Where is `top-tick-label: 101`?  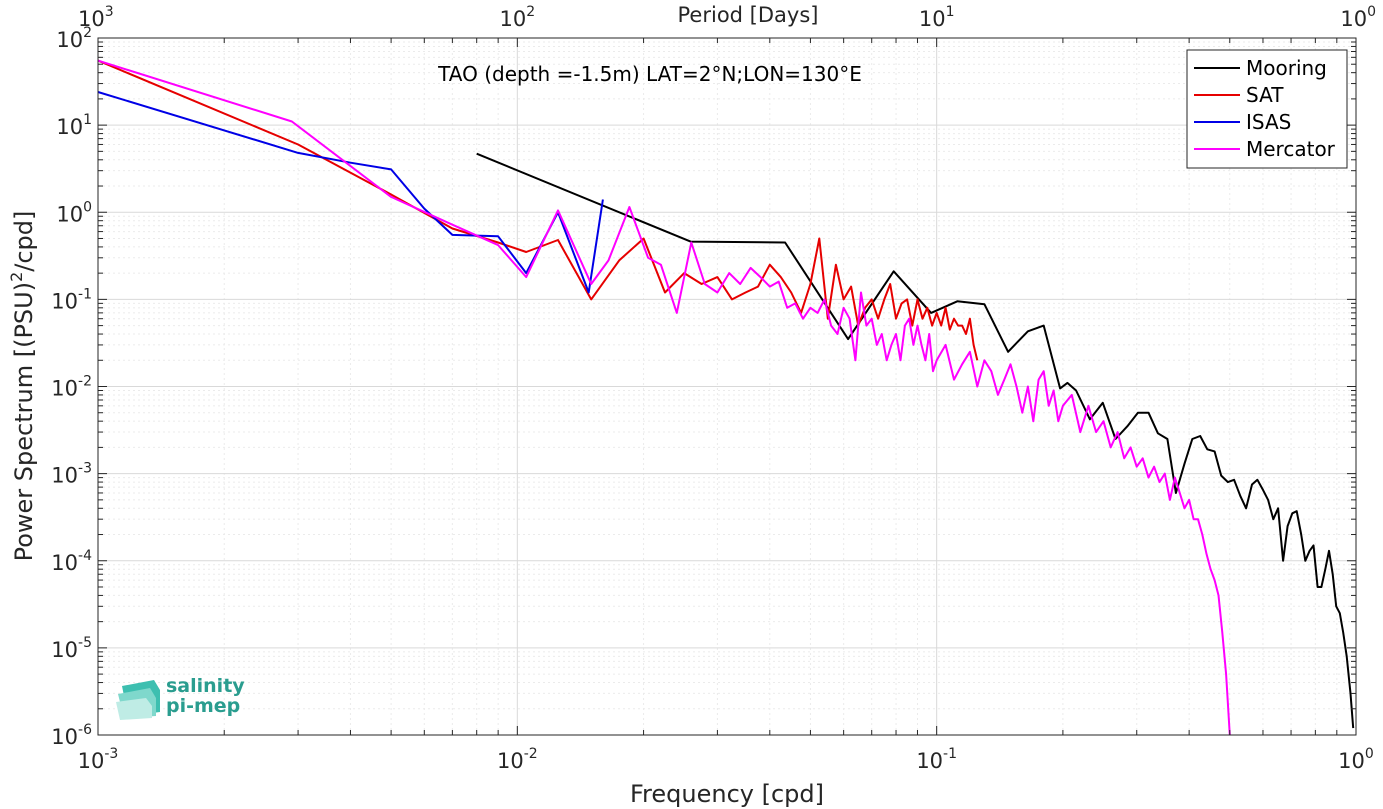
top-tick-label: 101 is located at coordinates (937, 17).